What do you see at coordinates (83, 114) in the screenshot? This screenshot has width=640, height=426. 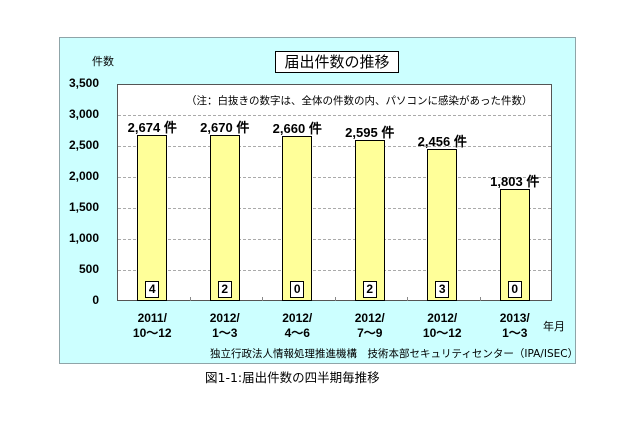 I see `y-tick-label: 3,000` at bounding box center [83, 114].